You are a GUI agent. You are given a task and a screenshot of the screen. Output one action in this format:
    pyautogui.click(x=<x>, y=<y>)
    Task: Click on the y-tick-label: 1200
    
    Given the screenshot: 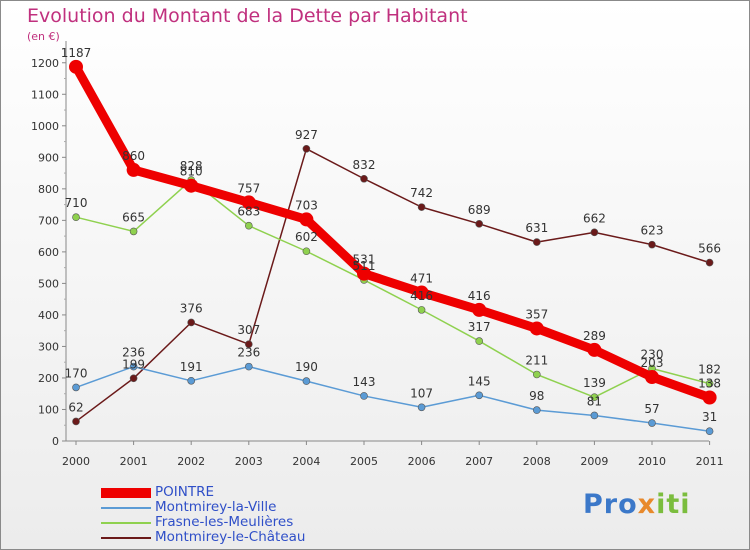 What is the action you would take?
    pyautogui.click(x=45, y=63)
    